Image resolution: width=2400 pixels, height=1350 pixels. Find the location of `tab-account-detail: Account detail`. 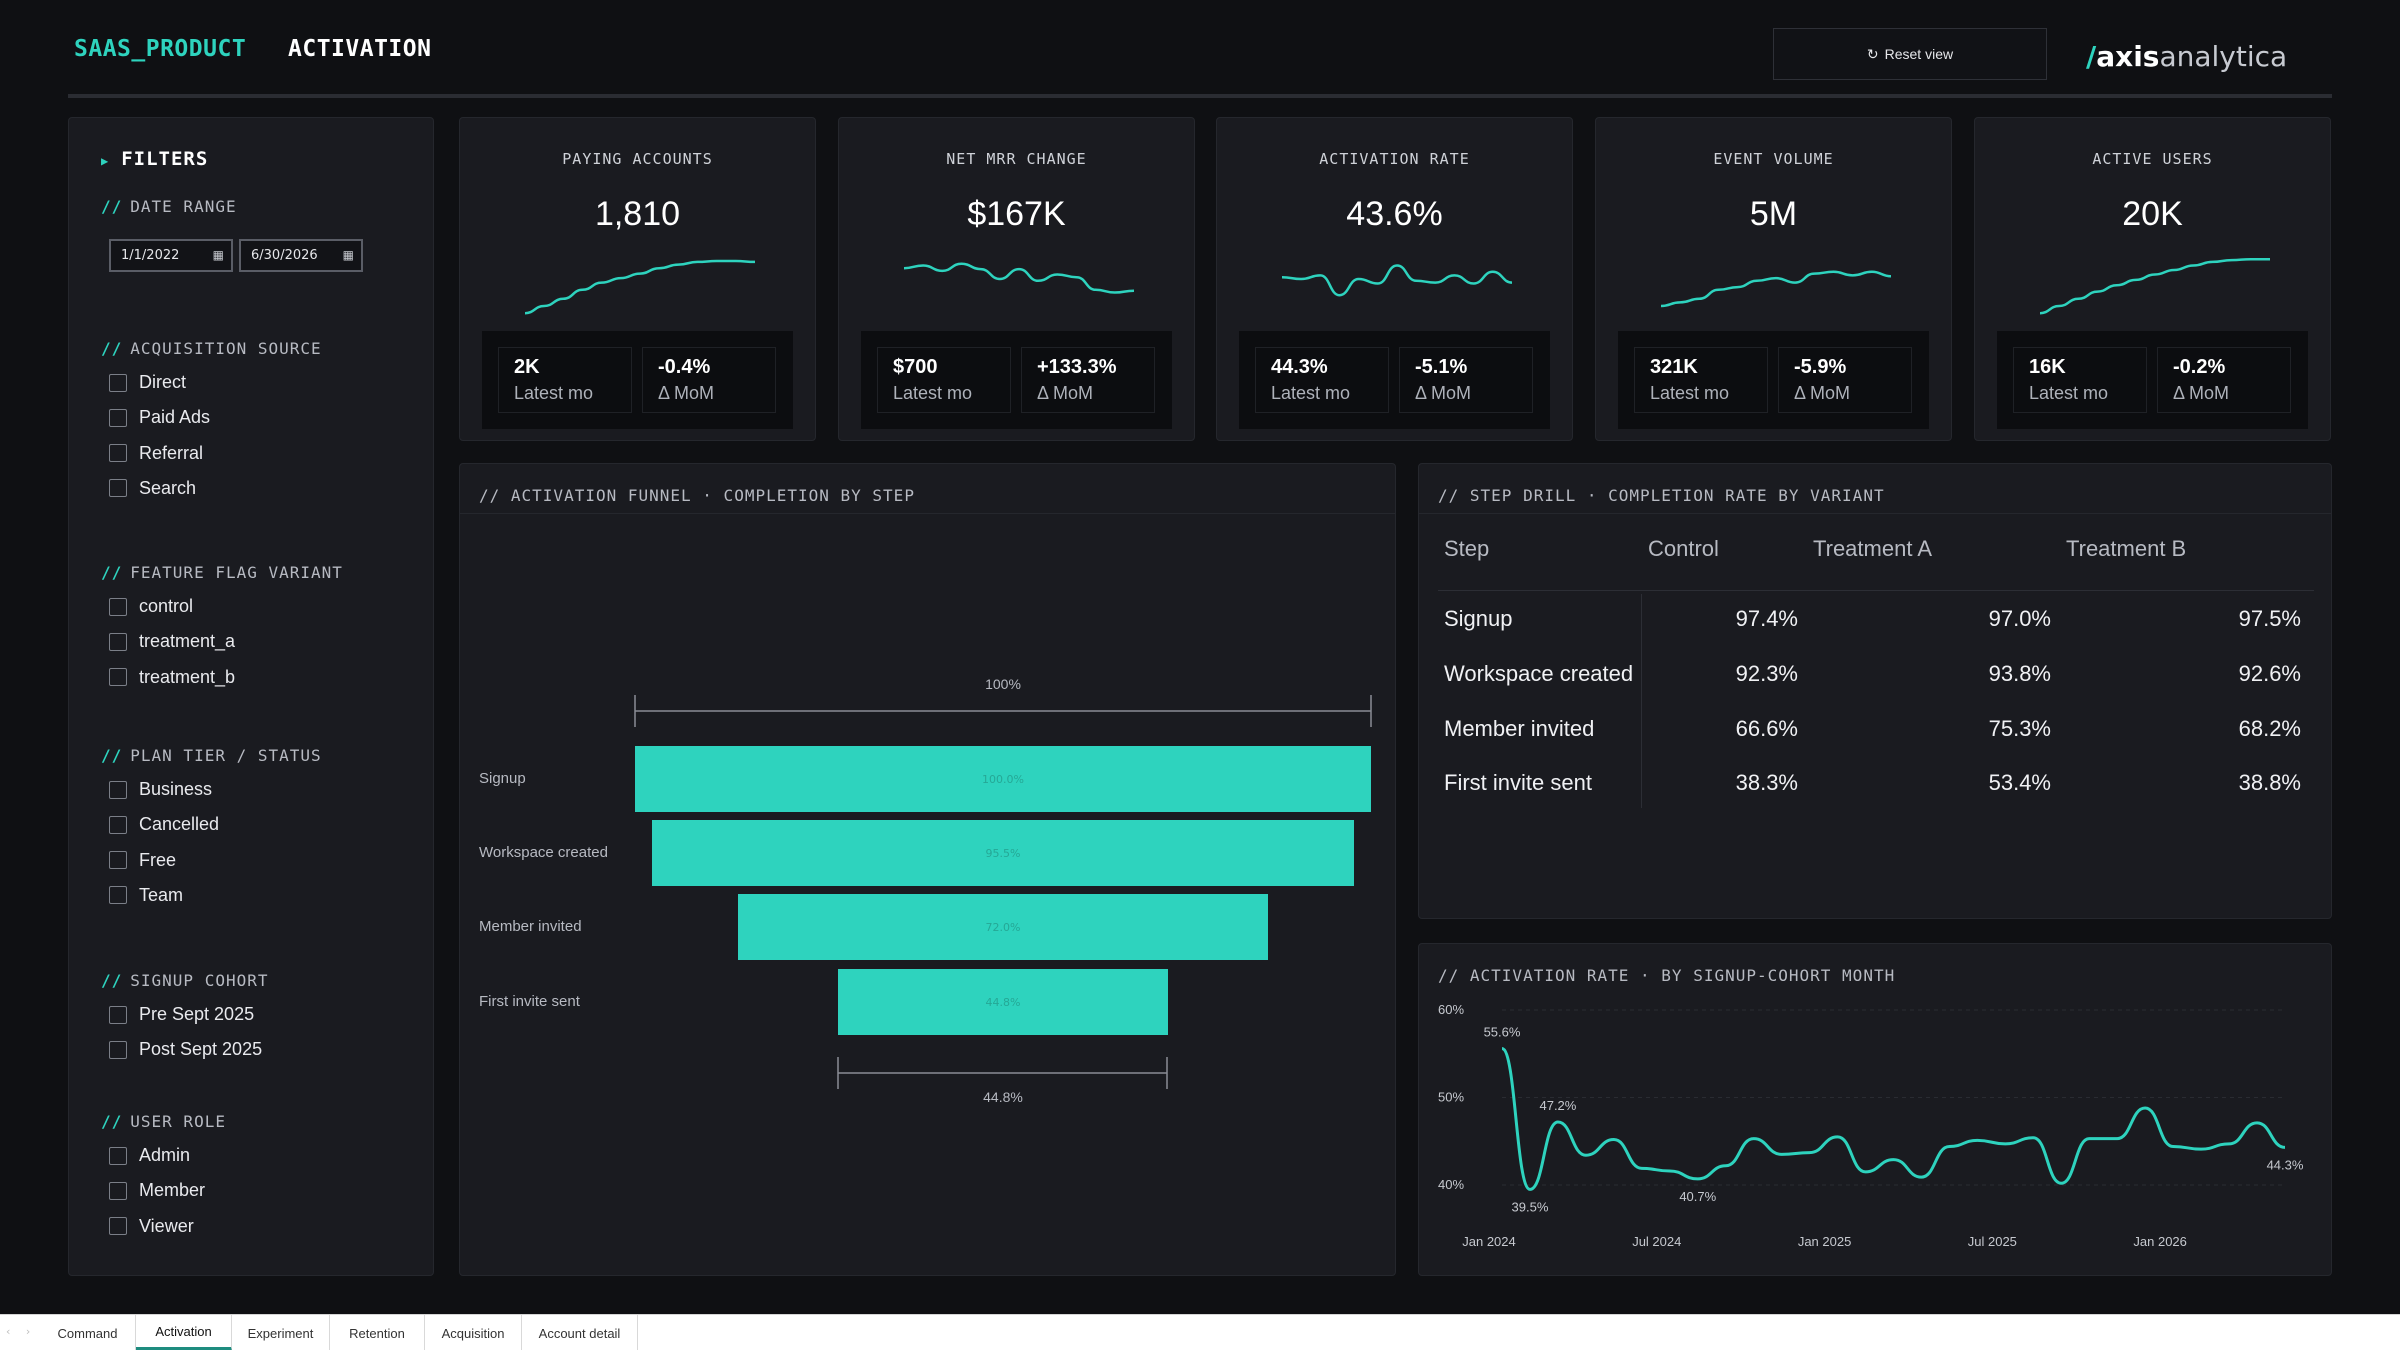

tab-account-detail: Account detail is located at coordinates (580, 1332).